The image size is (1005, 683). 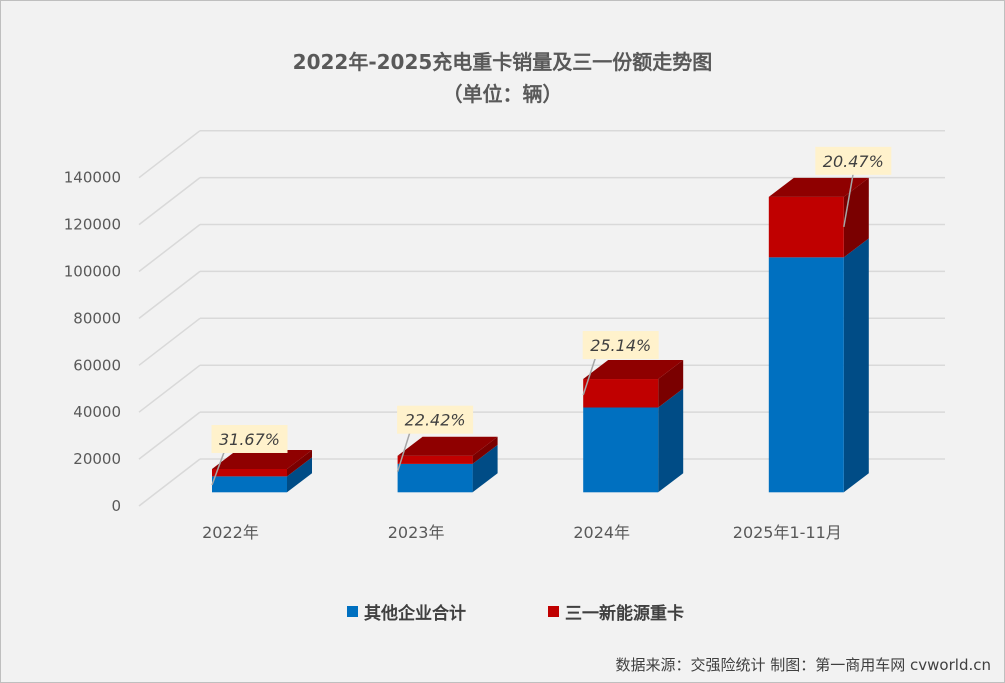 What do you see at coordinates (97, 318) in the screenshot?
I see `y-tick-label: 80000` at bounding box center [97, 318].